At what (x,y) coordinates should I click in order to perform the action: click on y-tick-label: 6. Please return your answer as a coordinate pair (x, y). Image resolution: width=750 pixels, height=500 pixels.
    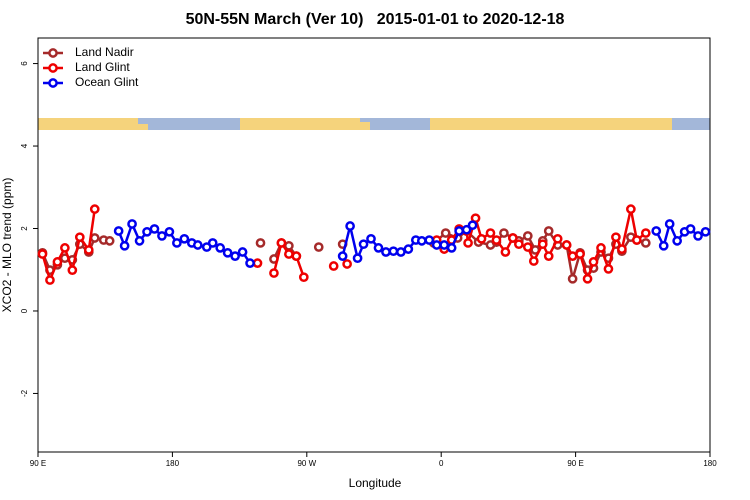
    Looking at the image, I should click on (24, 63).